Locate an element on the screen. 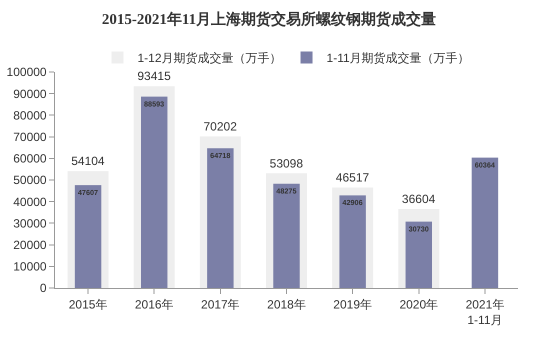 This screenshot has width=538, height=339. data-label: 70202 is located at coordinates (221, 126).